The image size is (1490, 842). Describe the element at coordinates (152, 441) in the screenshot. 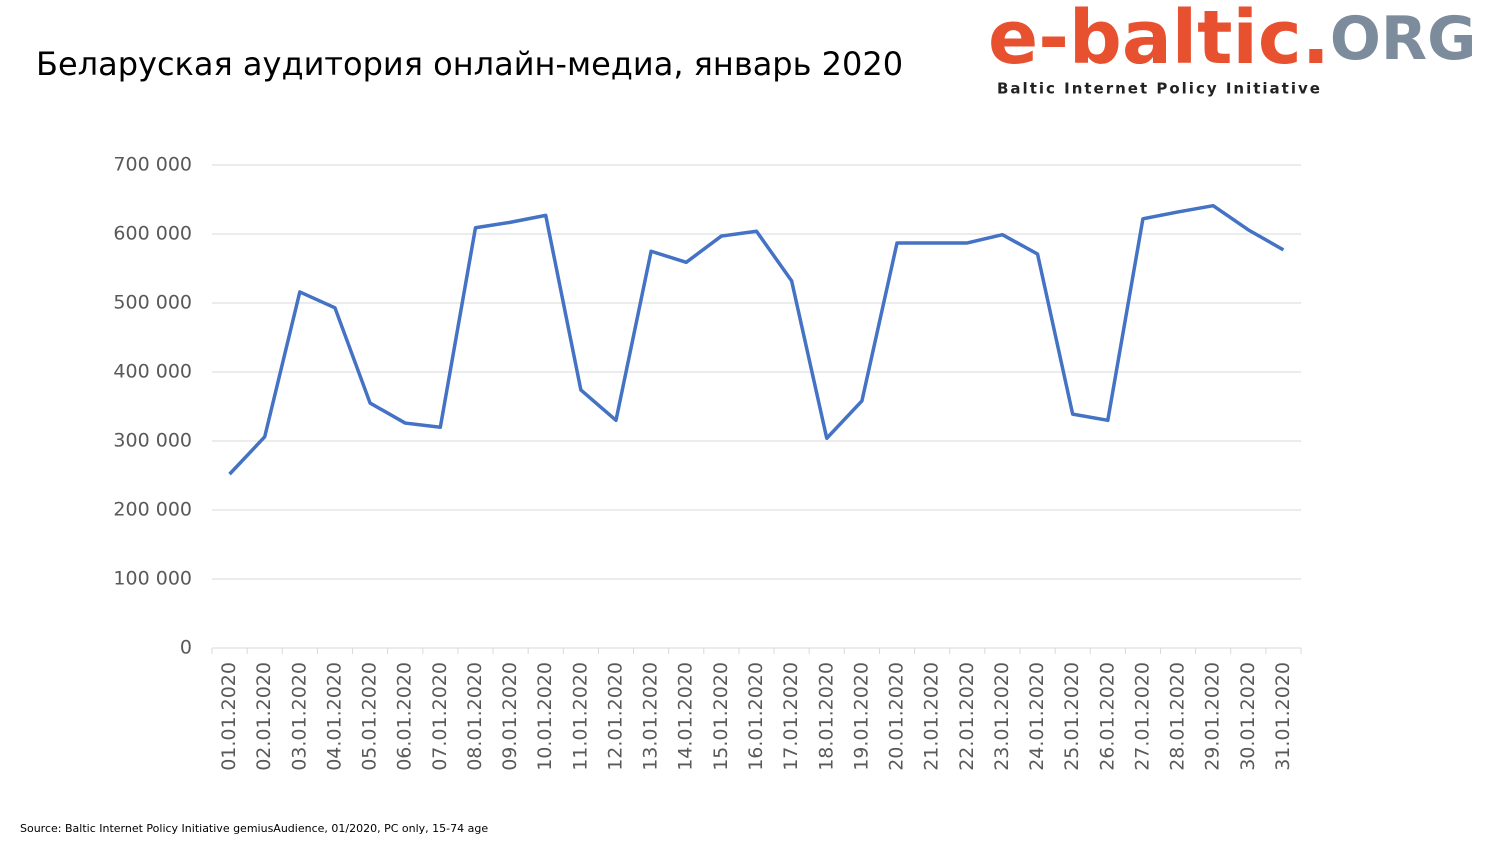

I see `y-tick-label: 300 000` at that location.